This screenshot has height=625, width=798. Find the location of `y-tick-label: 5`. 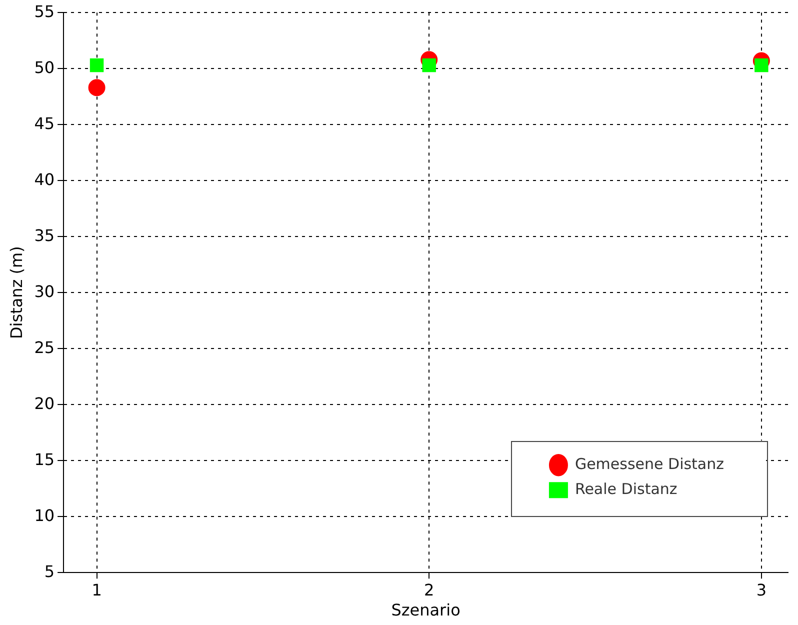

y-tick-label: 5 is located at coordinates (49, 571).